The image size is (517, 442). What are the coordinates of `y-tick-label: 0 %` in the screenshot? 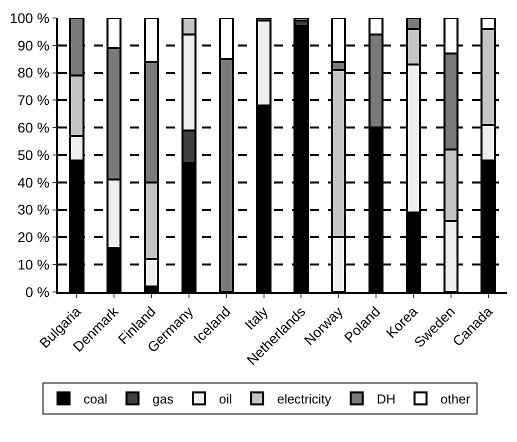 It's located at (37, 292).